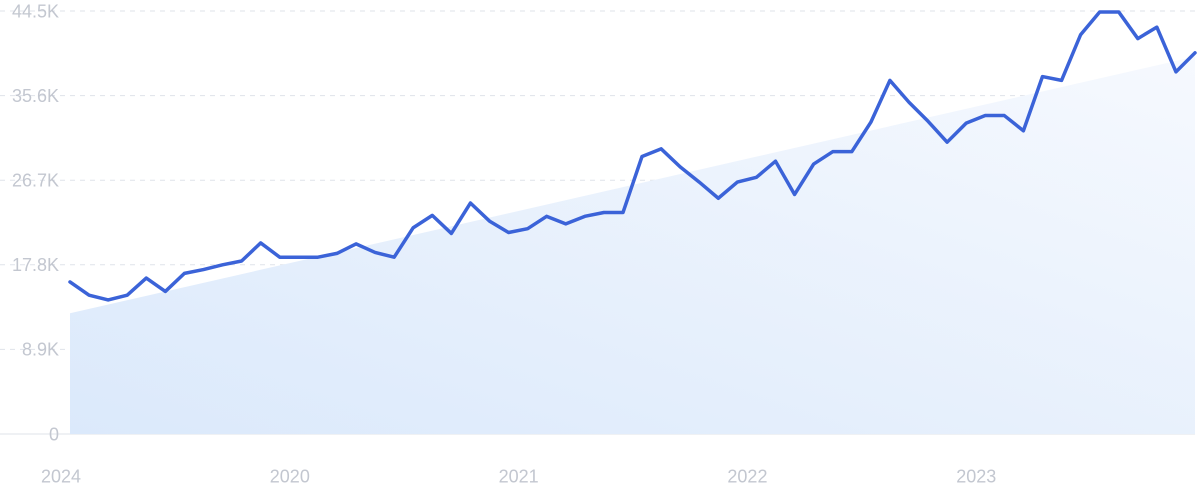  I want to click on y-tick-label: 35.6K, so click(35, 96).